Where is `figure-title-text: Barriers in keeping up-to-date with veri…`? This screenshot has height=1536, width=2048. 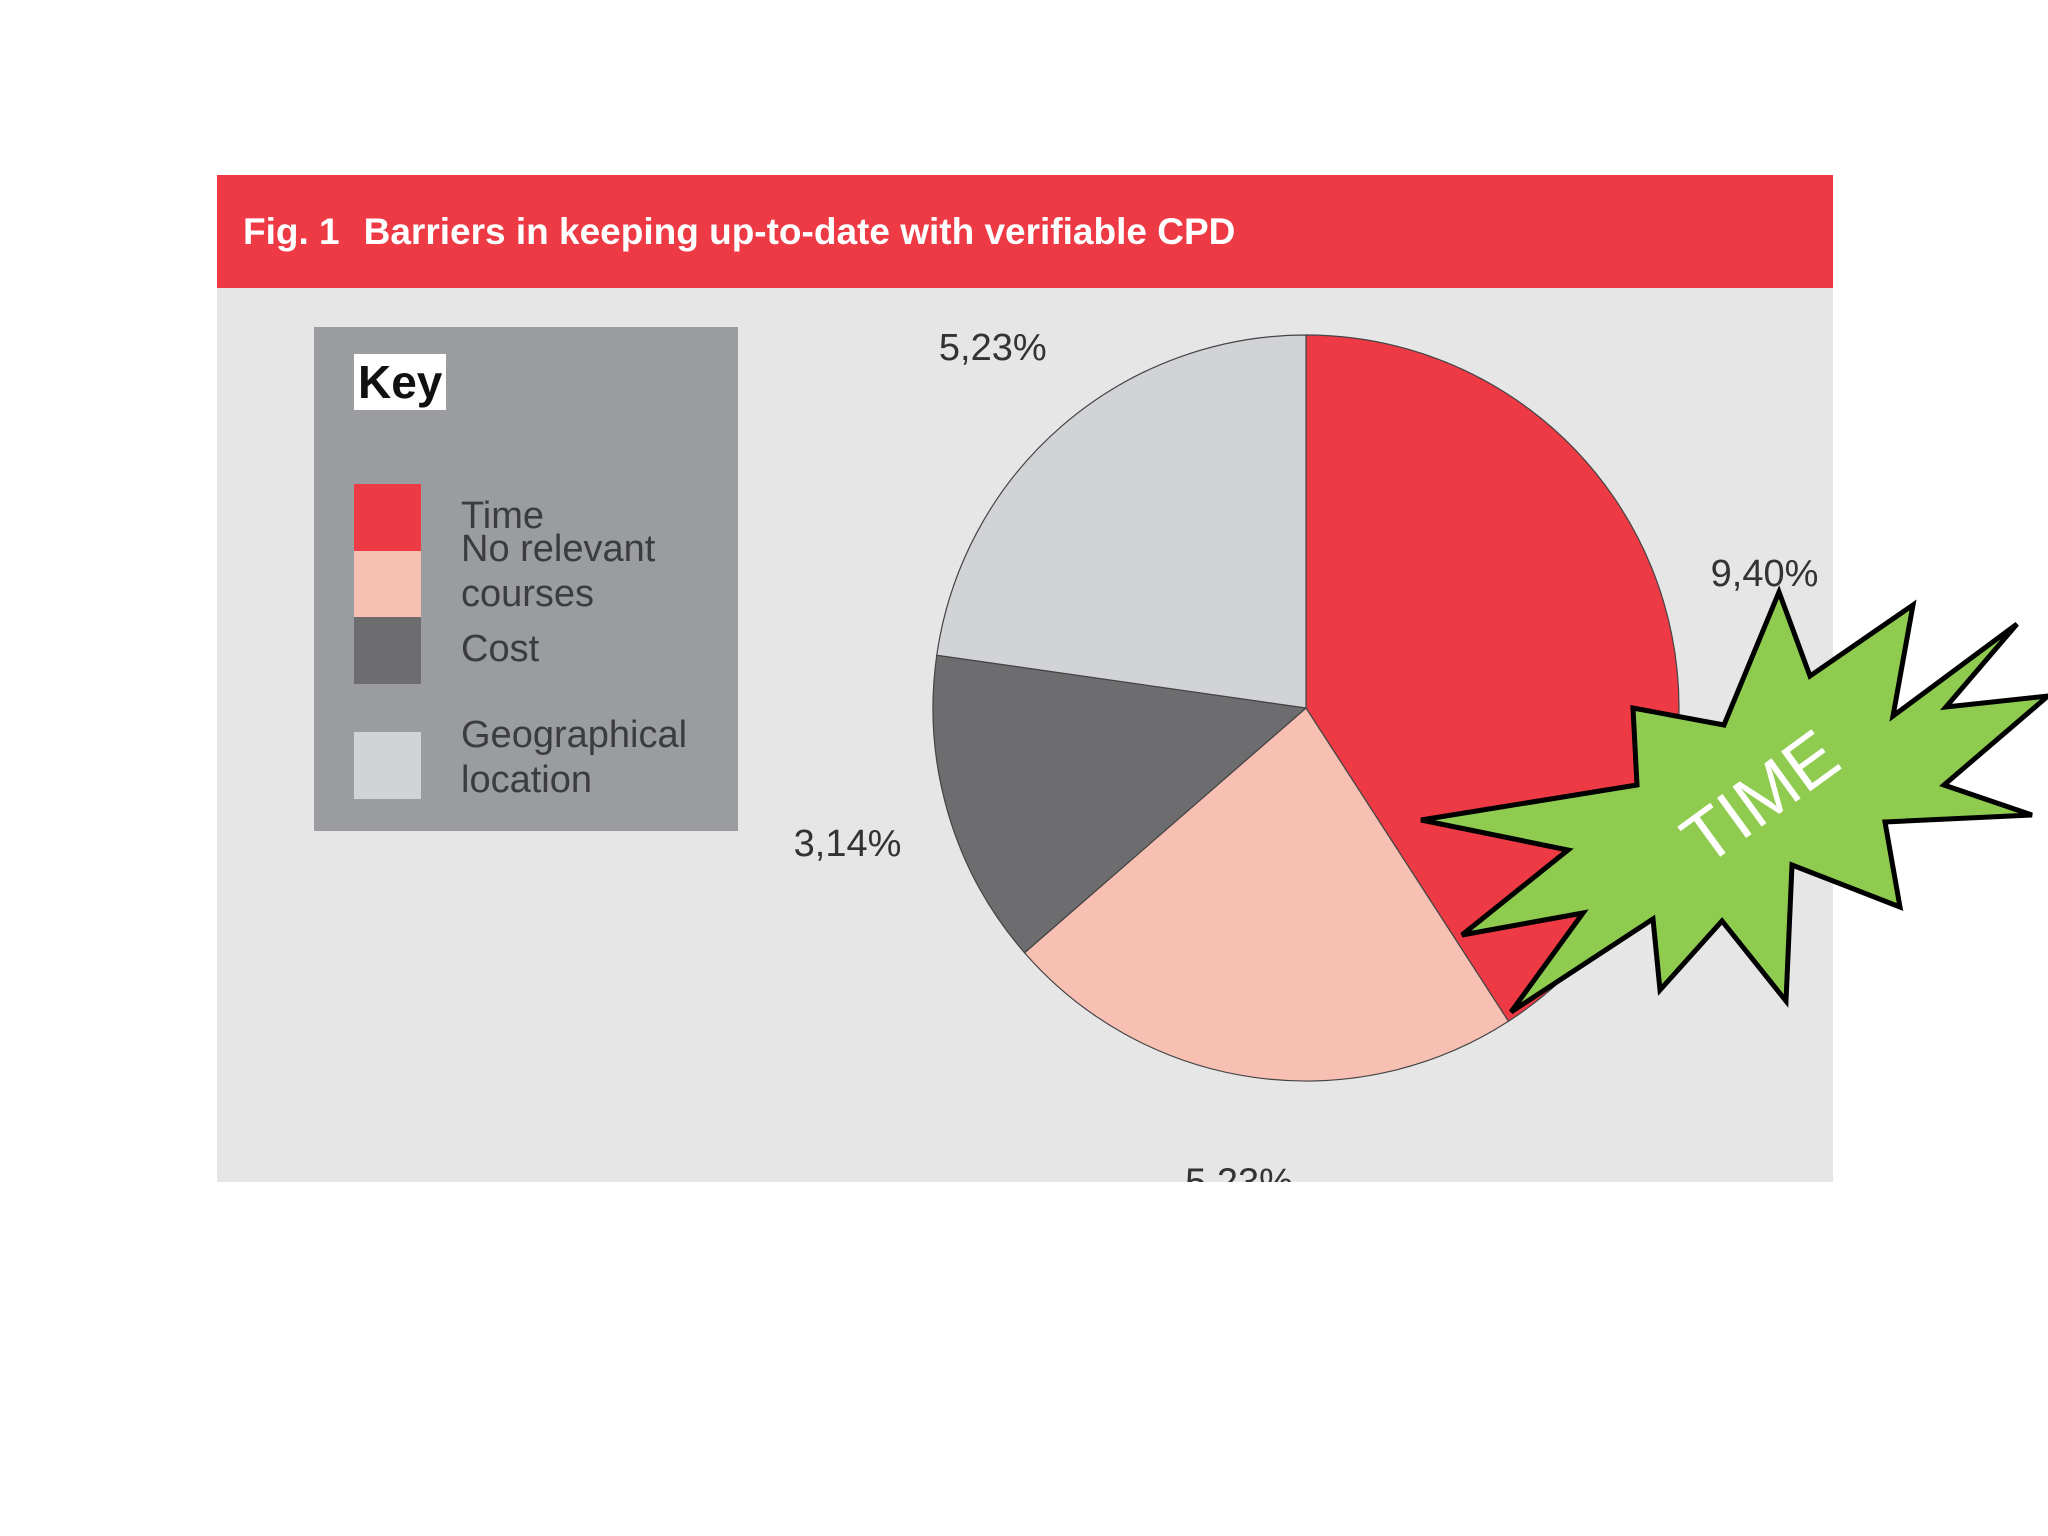 figure-title-text: Barriers in keeping up-to-date with veri… is located at coordinates (799, 231).